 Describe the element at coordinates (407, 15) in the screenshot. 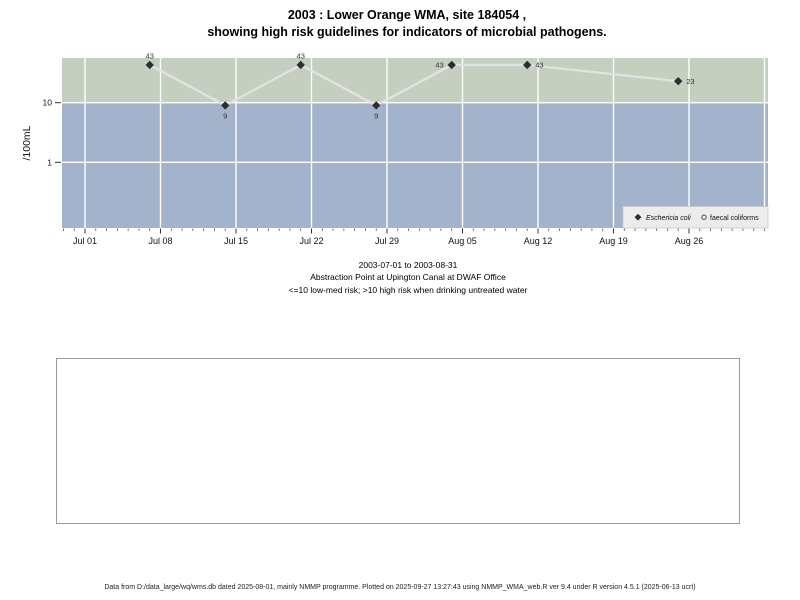

I see `chart-title-line1: 2003 : Lower Orange WMA, site 184054 ,` at that location.